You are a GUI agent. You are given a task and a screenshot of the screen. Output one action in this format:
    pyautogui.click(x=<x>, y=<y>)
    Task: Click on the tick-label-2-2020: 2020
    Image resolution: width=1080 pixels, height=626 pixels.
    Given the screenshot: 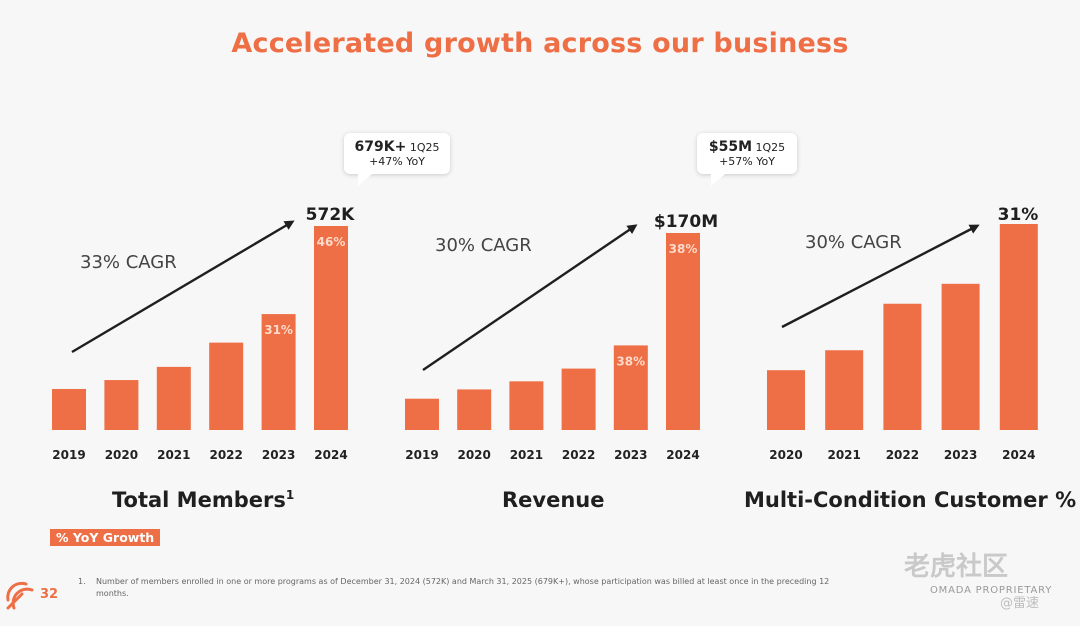 What is the action you would take?
    pyautogui.click(x=785, y=455)
    